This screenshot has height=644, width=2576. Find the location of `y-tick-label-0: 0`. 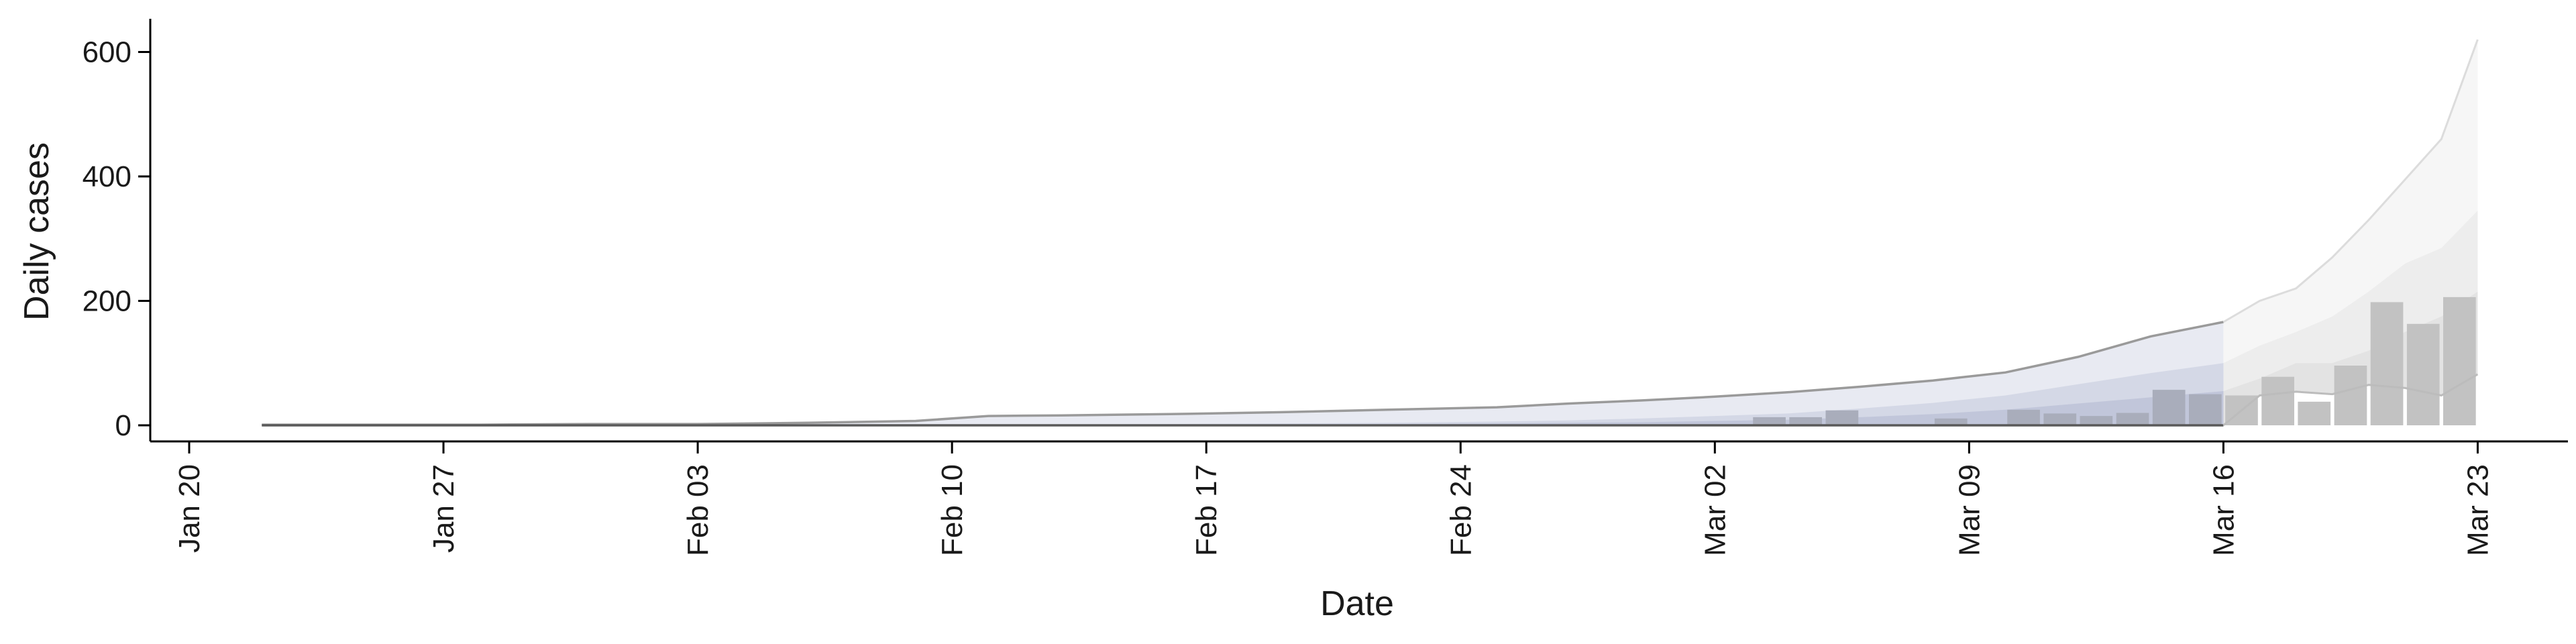

y-tick-label-0: 0 is located at coordinates (123, 425).